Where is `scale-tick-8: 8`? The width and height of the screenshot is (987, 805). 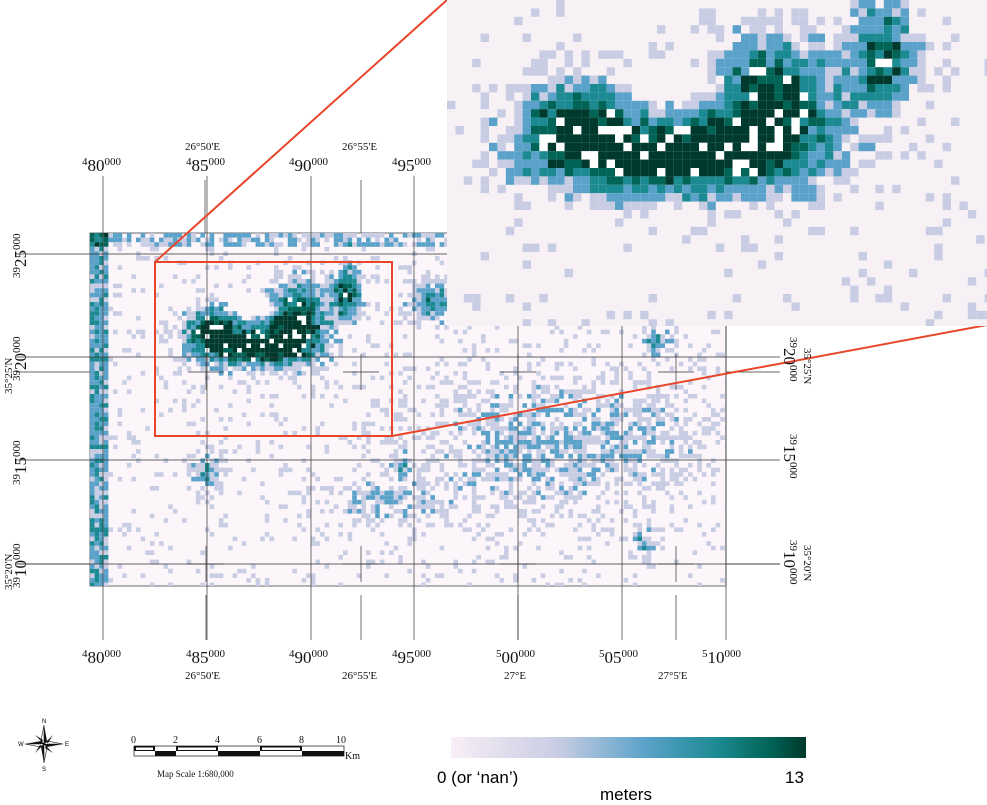 scale-tick-8: 8 is located at coordinates (301, 740).